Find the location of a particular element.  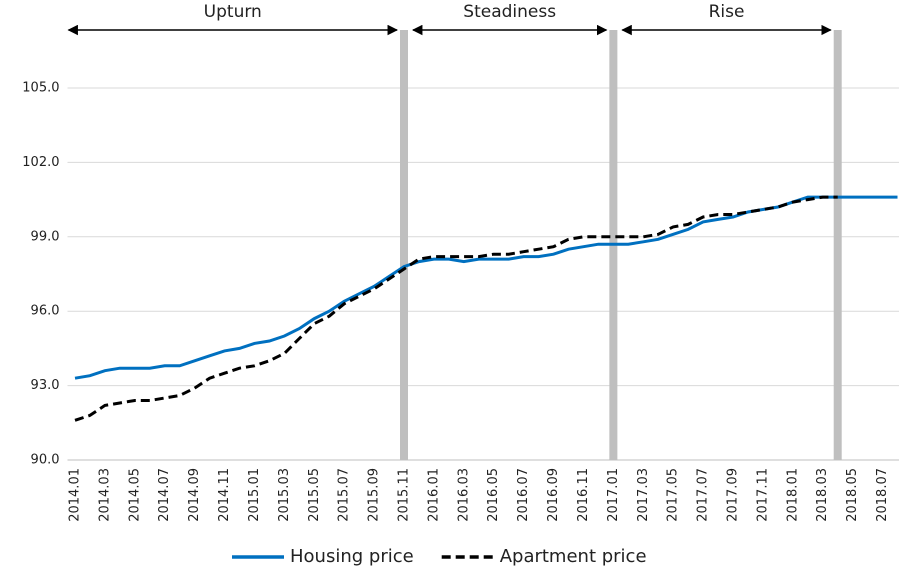

x-tick-label: 2014.03 is located at coordinates (104, 495).